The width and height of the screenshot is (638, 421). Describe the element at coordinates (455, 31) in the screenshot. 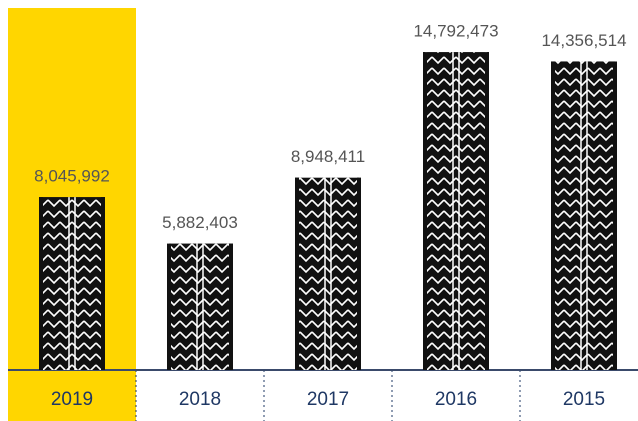

I see `value-label: 14,792,473` at that location.